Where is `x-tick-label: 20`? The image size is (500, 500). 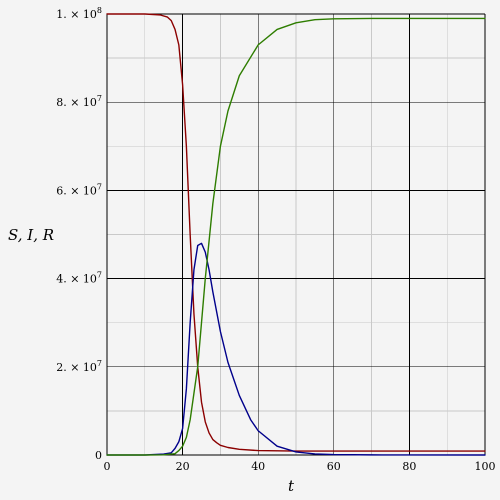
x-tick-label: 20 is located at coordinates (183, 466).